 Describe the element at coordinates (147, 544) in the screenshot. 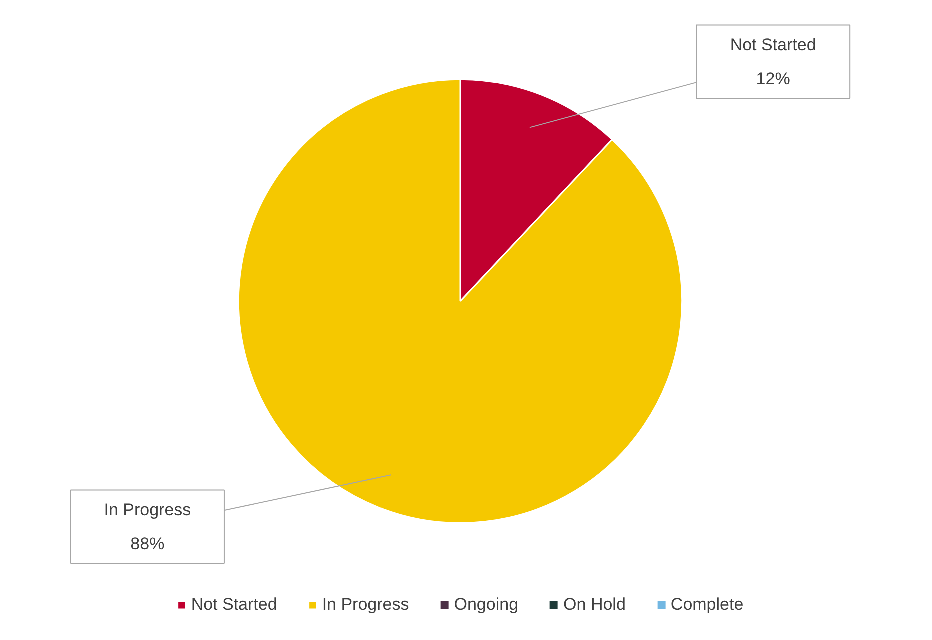

I see `data-label: 88%` at that location.